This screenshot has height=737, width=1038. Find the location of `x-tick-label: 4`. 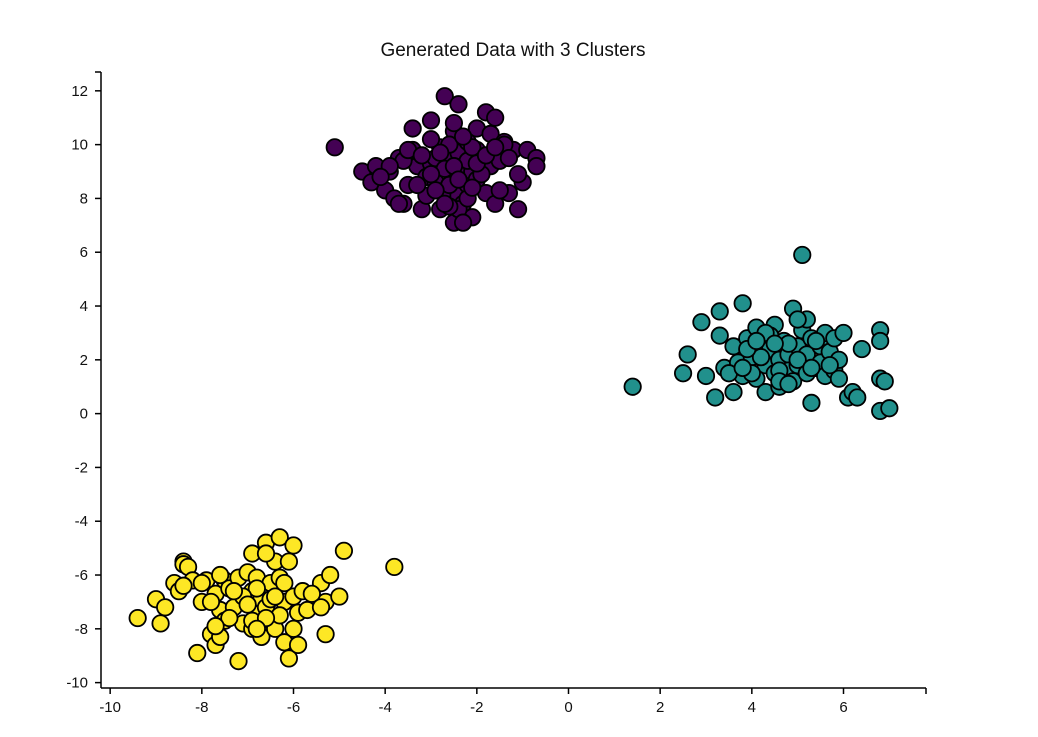

x-tick-label: 4 is located at coordinates (752, 707).